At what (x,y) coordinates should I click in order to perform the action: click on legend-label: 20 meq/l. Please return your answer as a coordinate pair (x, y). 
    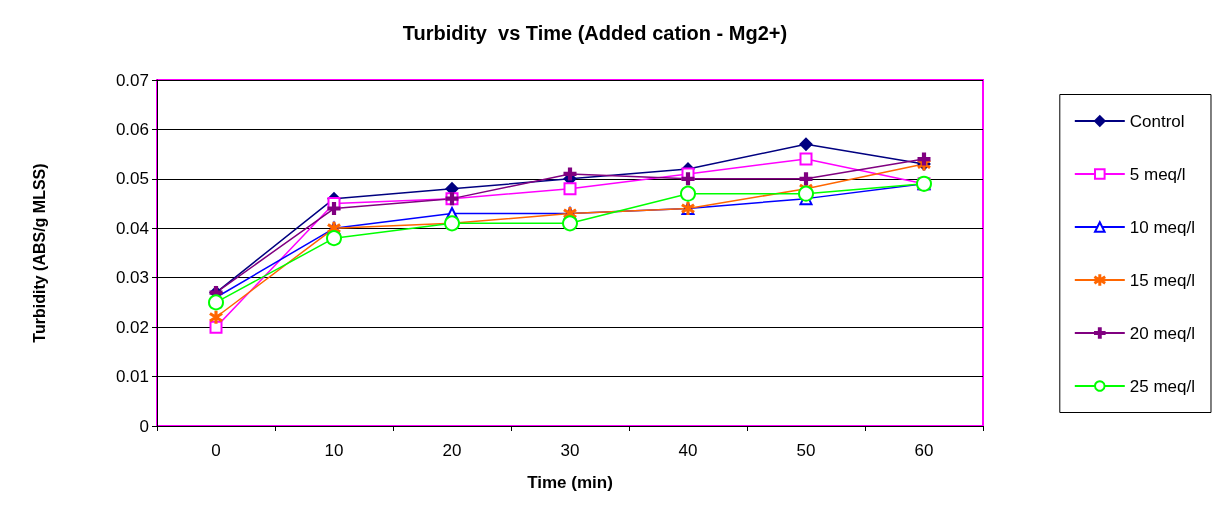
    Looking at the image, I should click on (1162, 333).